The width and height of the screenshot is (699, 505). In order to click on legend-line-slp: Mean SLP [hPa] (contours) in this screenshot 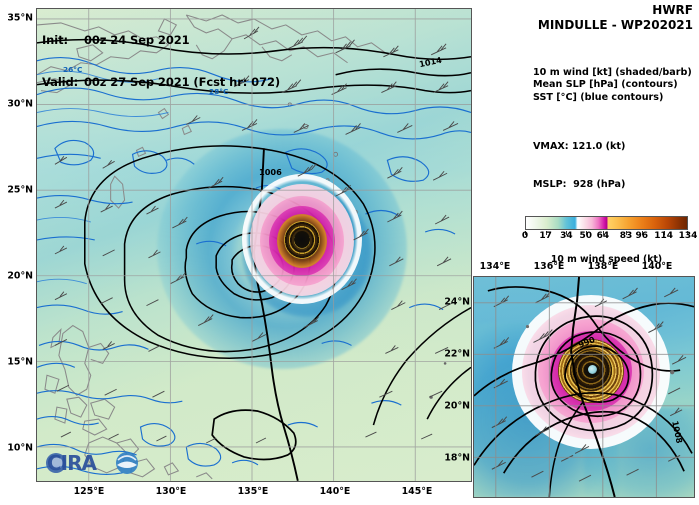, I will do `click(605, 85)`.